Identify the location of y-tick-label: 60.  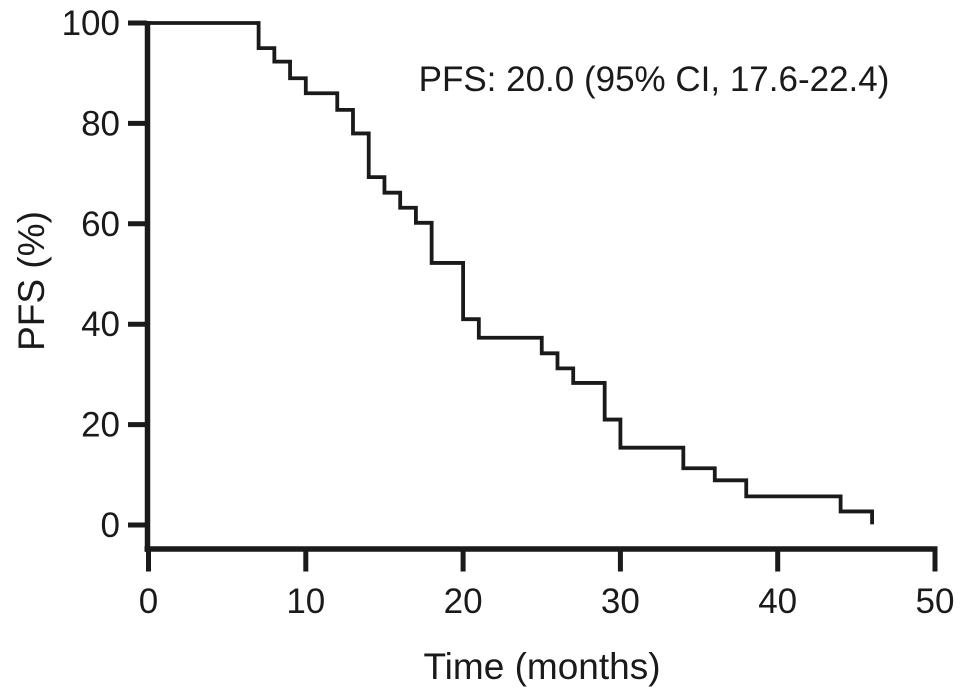
(100, 224).